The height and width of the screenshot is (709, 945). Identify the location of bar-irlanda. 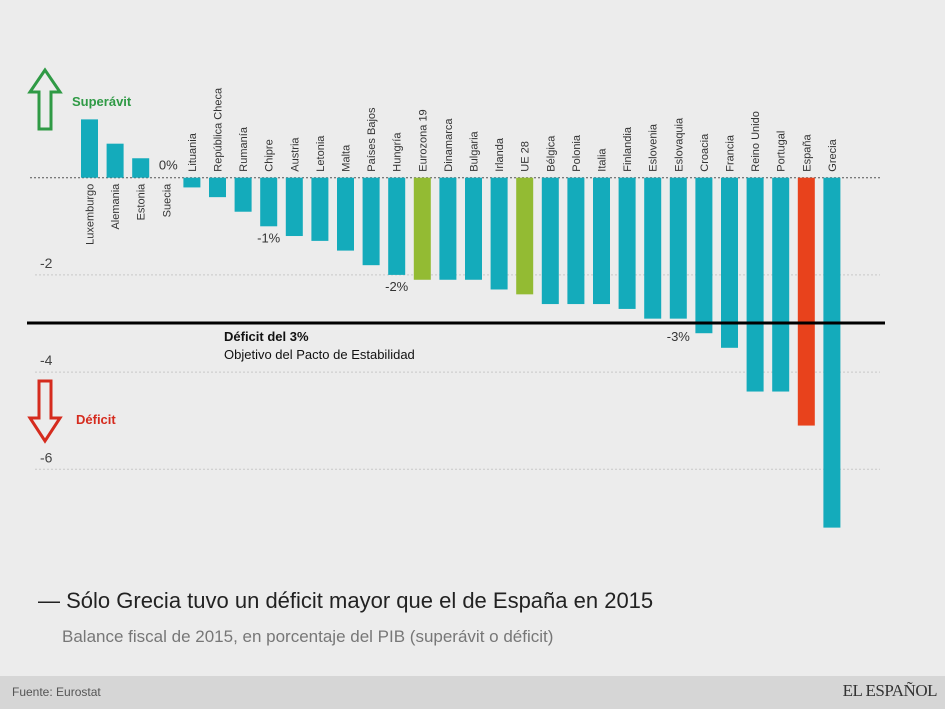
(499, 233).